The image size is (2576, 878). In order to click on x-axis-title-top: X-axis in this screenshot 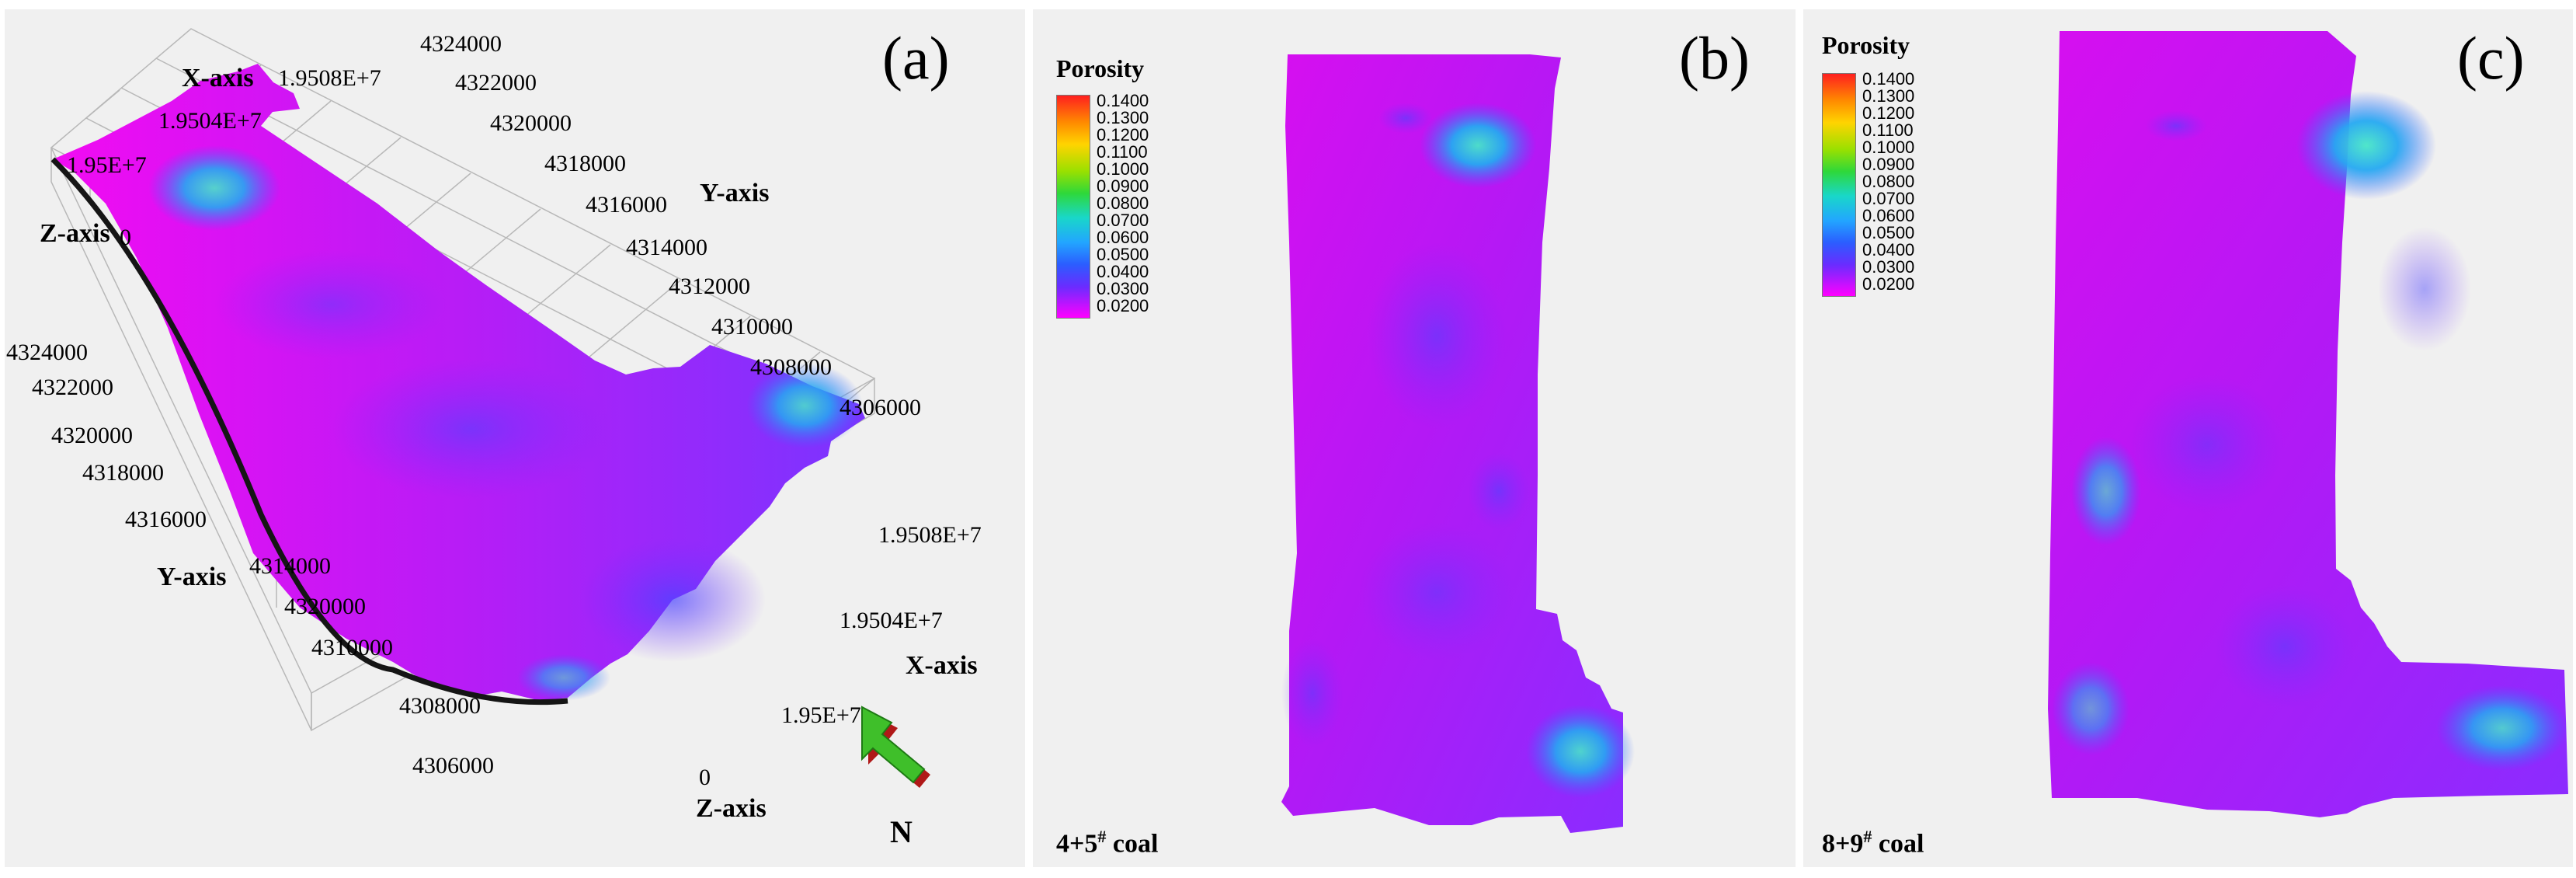, I will do `click(218, 78)`.